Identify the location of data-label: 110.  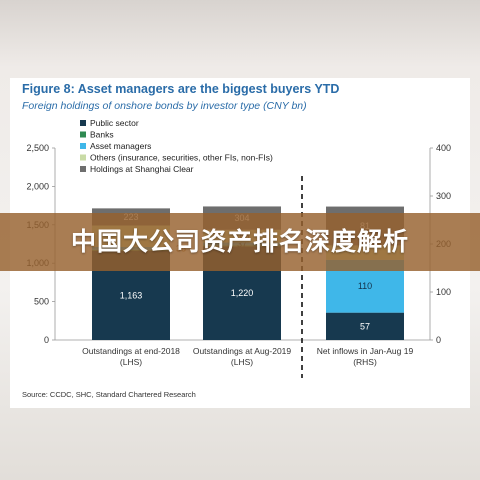
(365, 286).